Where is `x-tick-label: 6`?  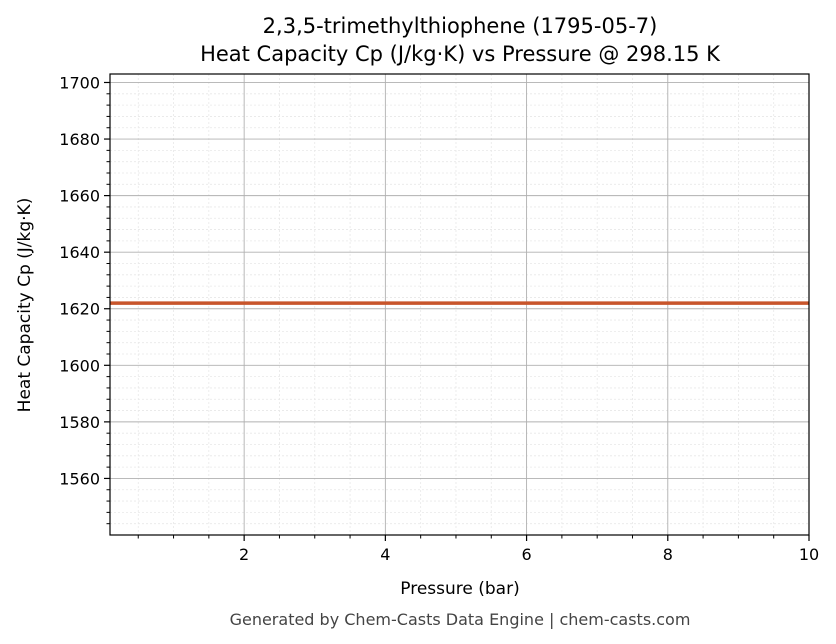 x-tick-label: 6 is located at coordinates (526, 554).